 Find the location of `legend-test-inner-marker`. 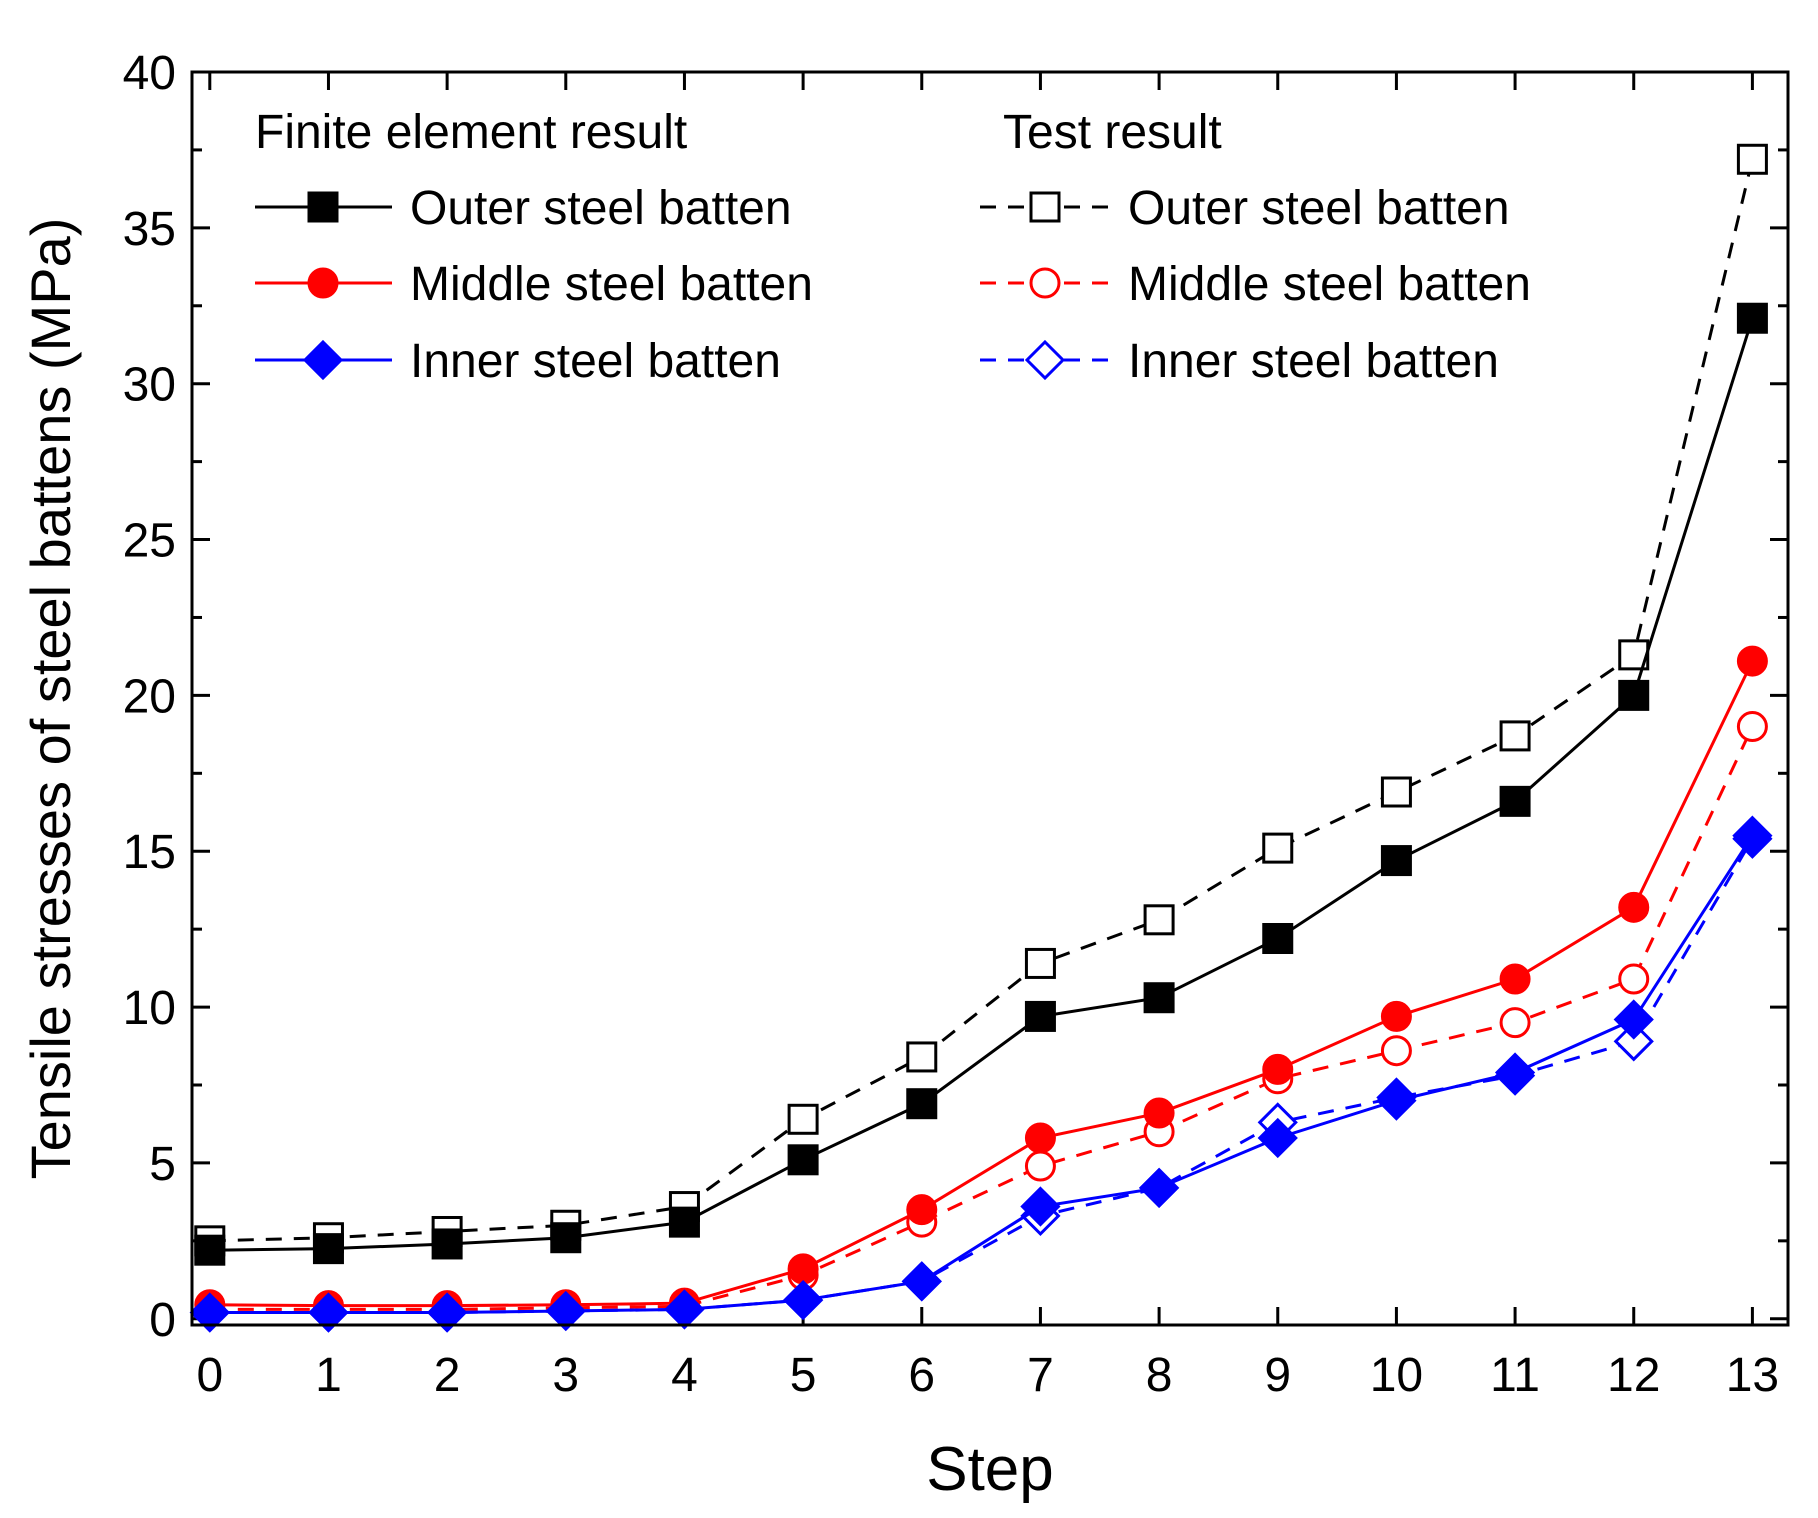

legend-test-inner-marker is located at coordinates (1045, 360).